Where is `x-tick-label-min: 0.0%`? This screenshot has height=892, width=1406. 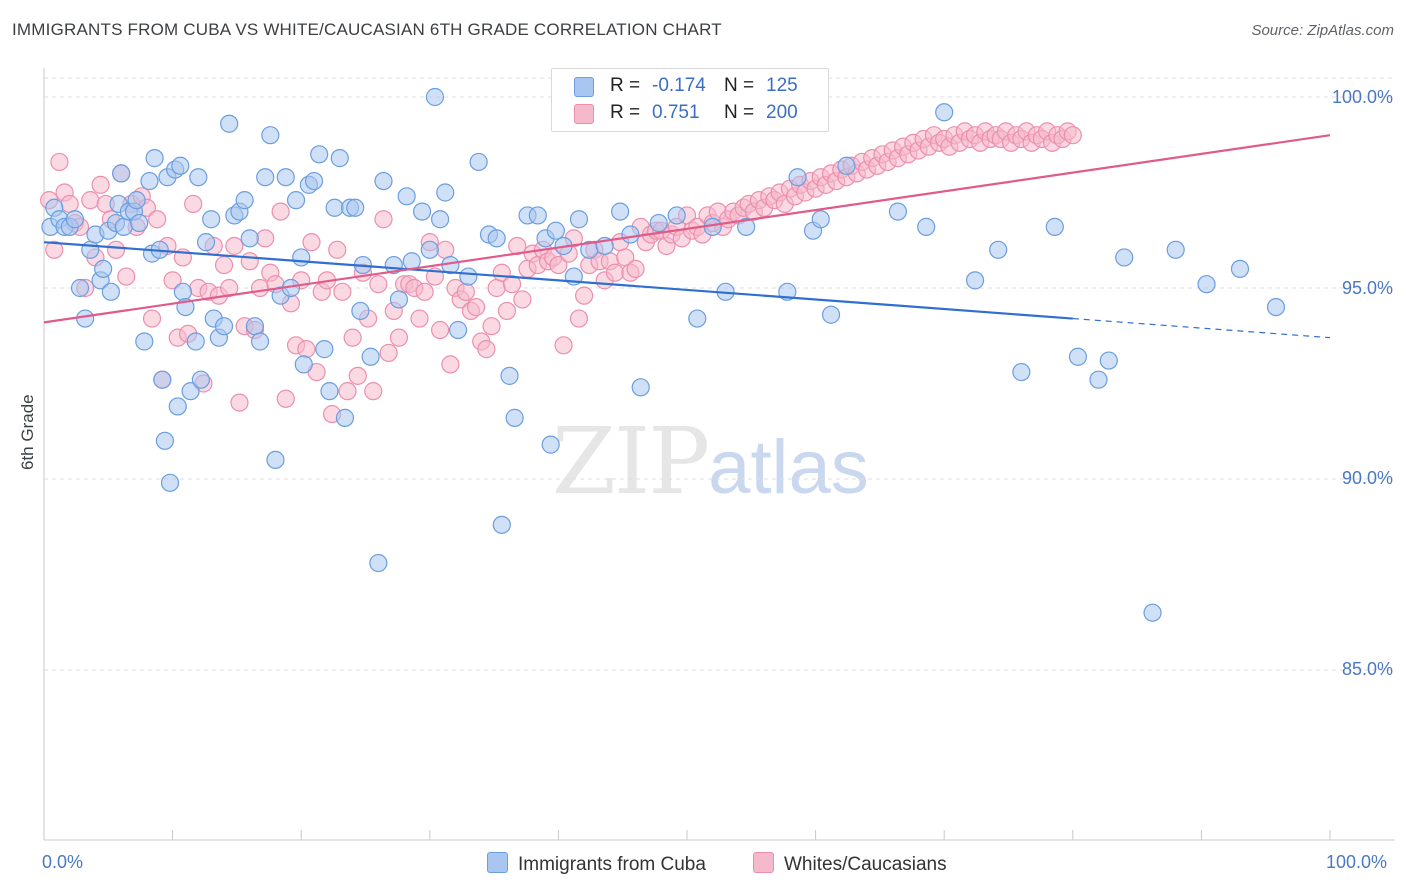
x-tick-label-min: 0.0% is located at coordinates (63, 862).